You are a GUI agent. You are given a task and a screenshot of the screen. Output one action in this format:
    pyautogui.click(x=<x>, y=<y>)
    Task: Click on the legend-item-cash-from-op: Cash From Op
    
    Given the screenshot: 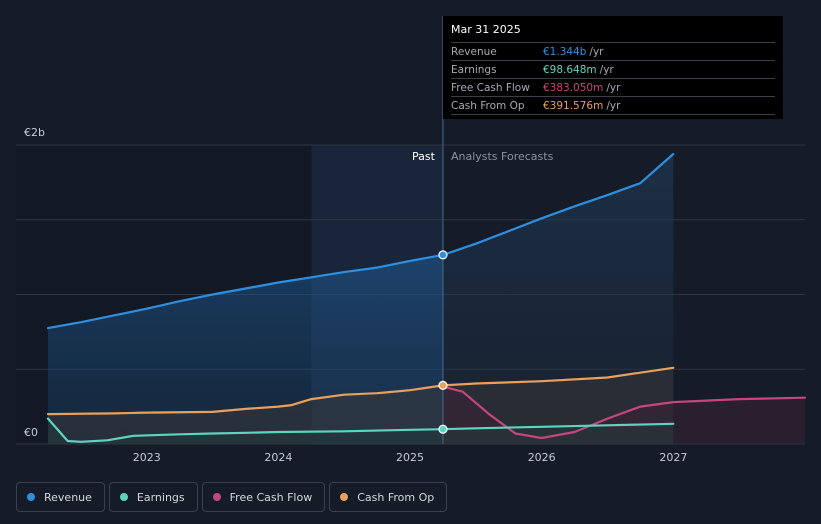 What is the action you would take?
    pyautogui.click(x=388, y=497)
    